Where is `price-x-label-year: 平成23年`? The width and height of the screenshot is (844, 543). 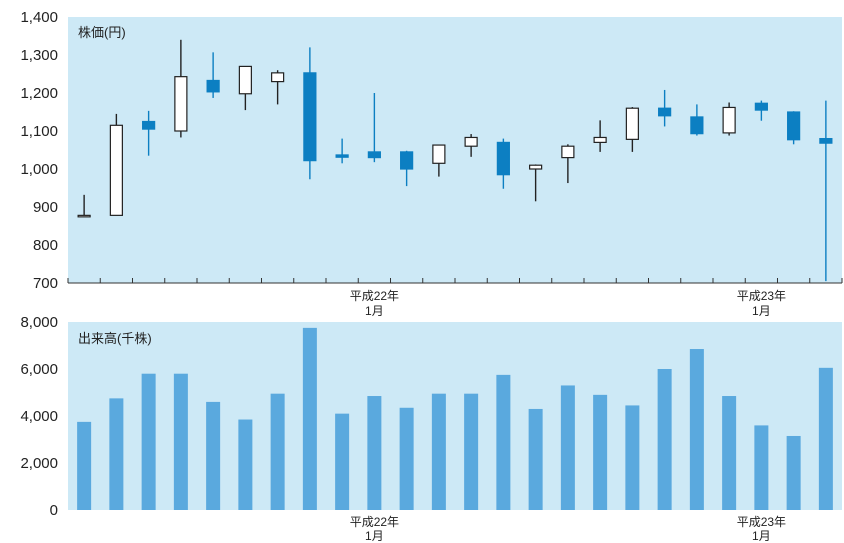
price-x-label-year: 平成23年 is located at coordinates (761, 296).